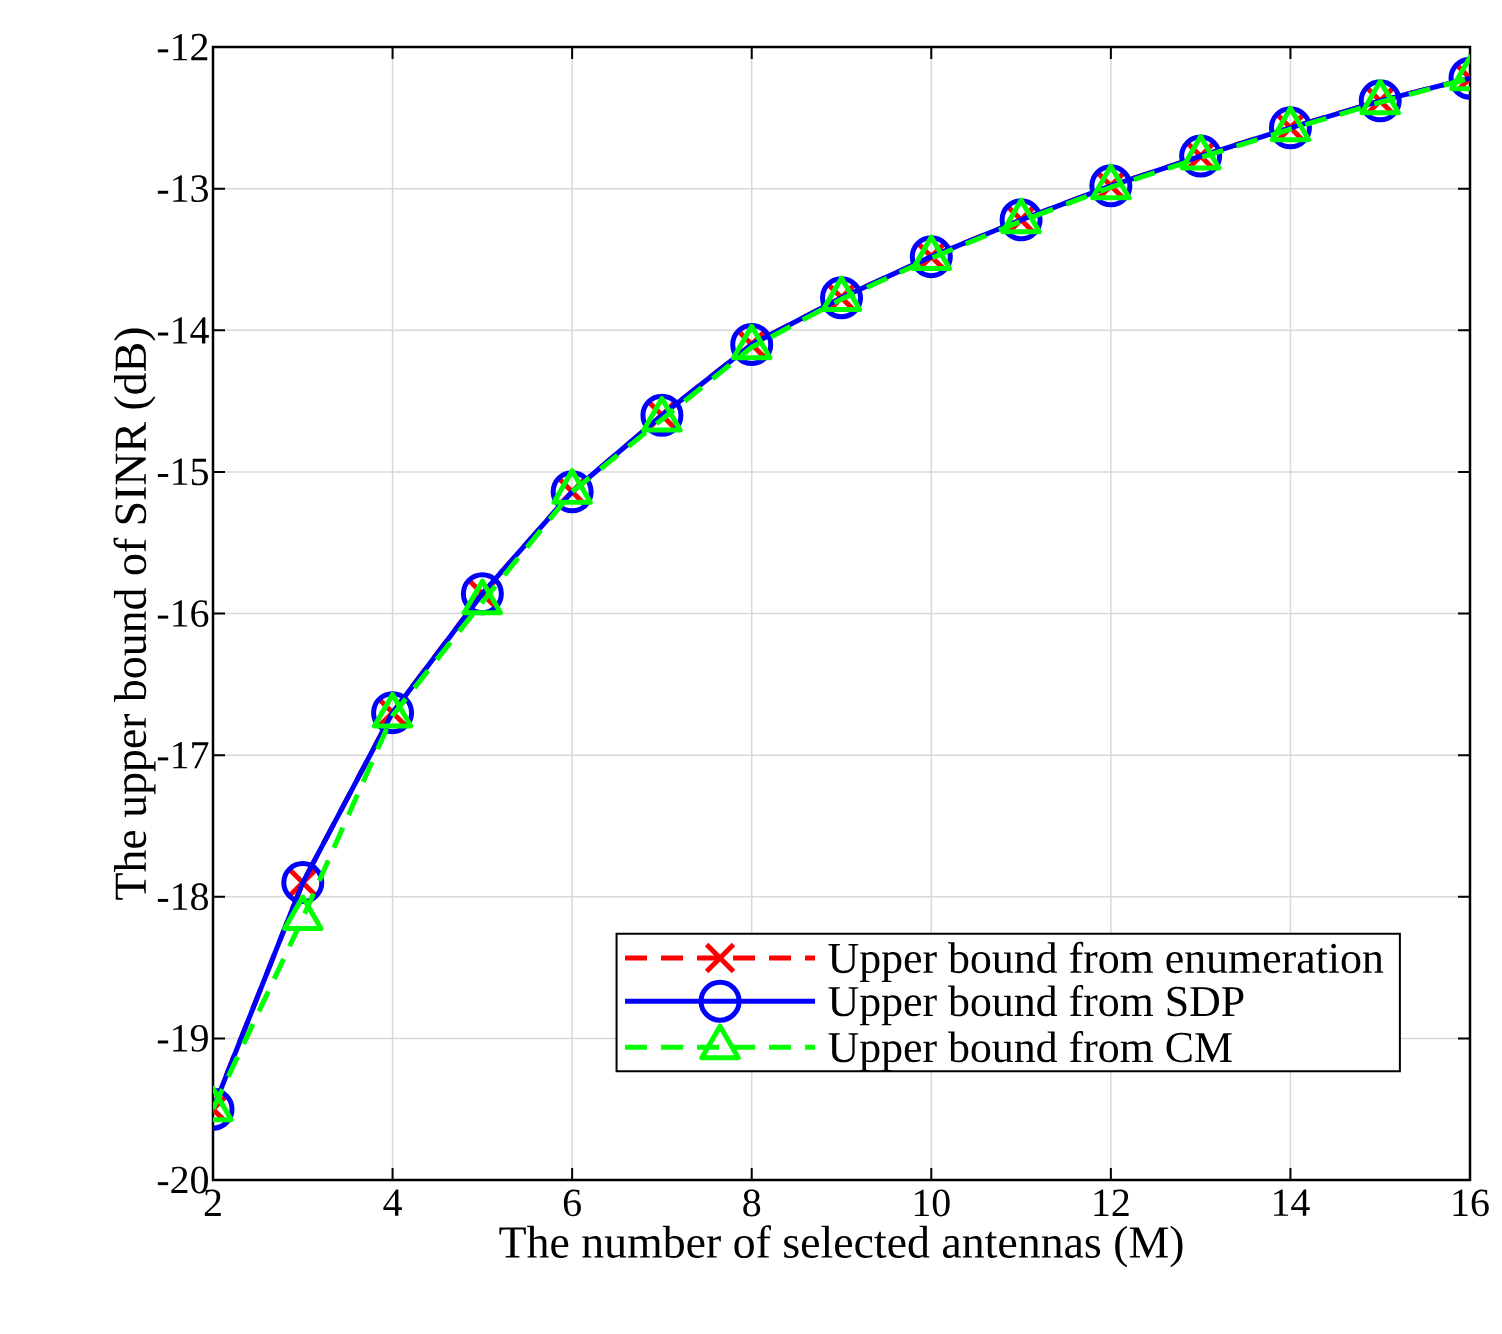 This screenshot has width=1502, height=1334. Describe the element at coordinates (572, 1203) in the screenshot. I see `x-tick-label: 6` at that location.